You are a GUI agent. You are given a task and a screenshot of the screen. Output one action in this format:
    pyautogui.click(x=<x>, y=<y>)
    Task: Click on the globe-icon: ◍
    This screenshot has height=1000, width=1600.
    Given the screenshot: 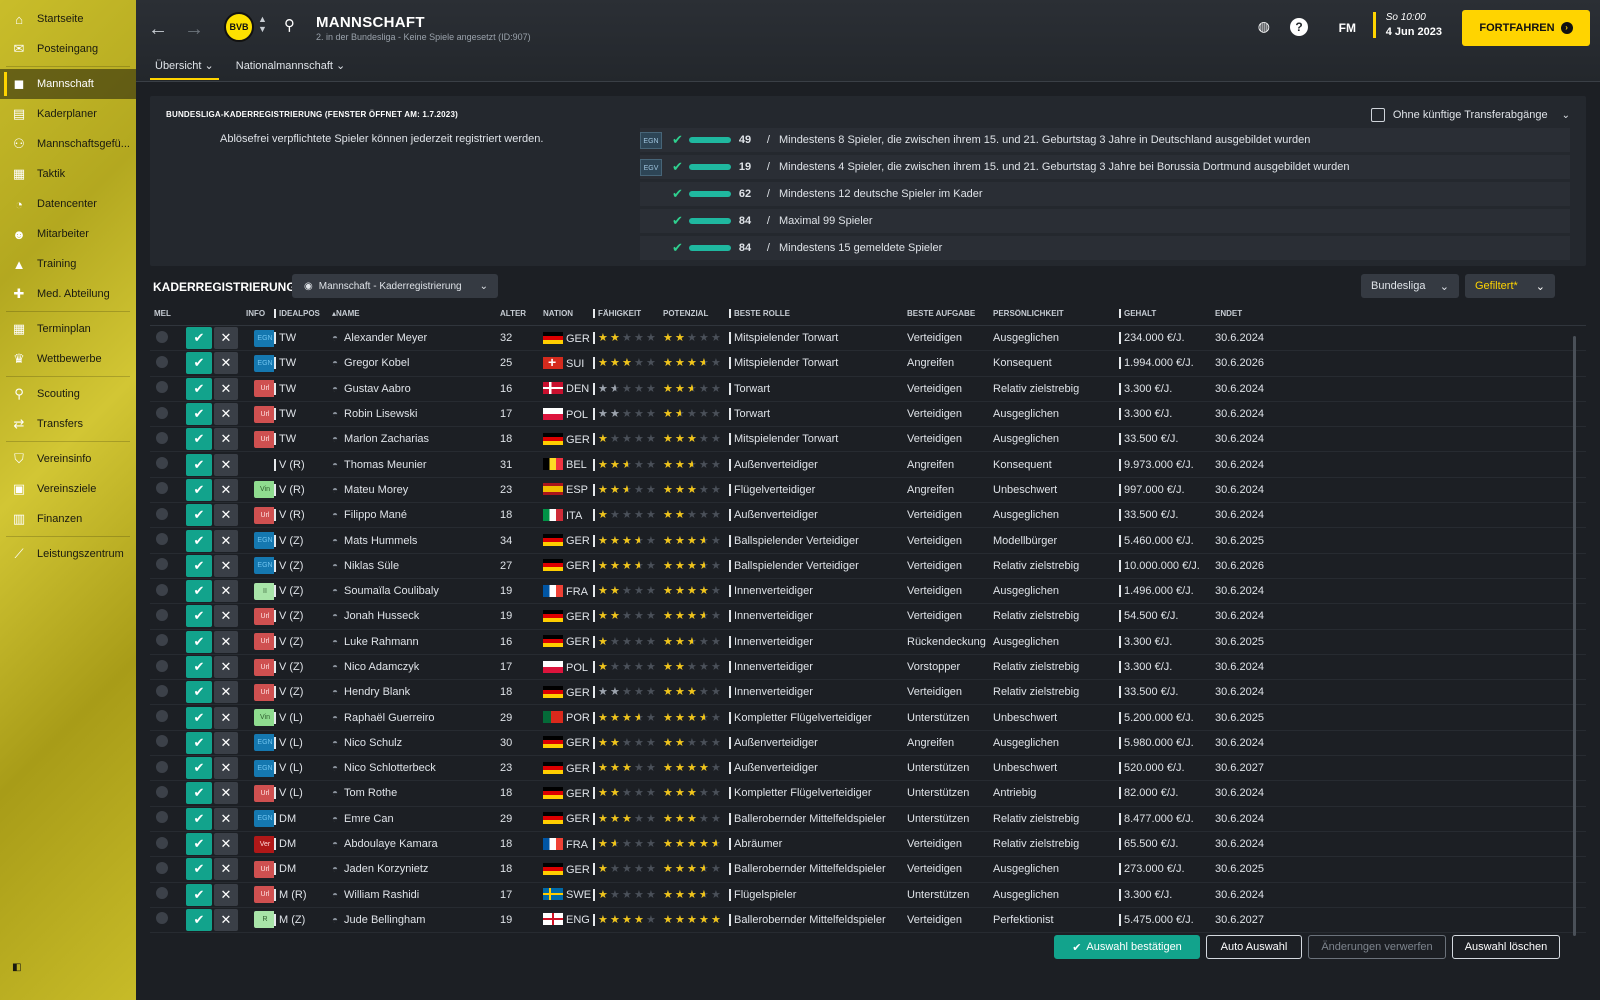 What is the action you would take?
    pyautogui.click(x=1263, y=26)
    